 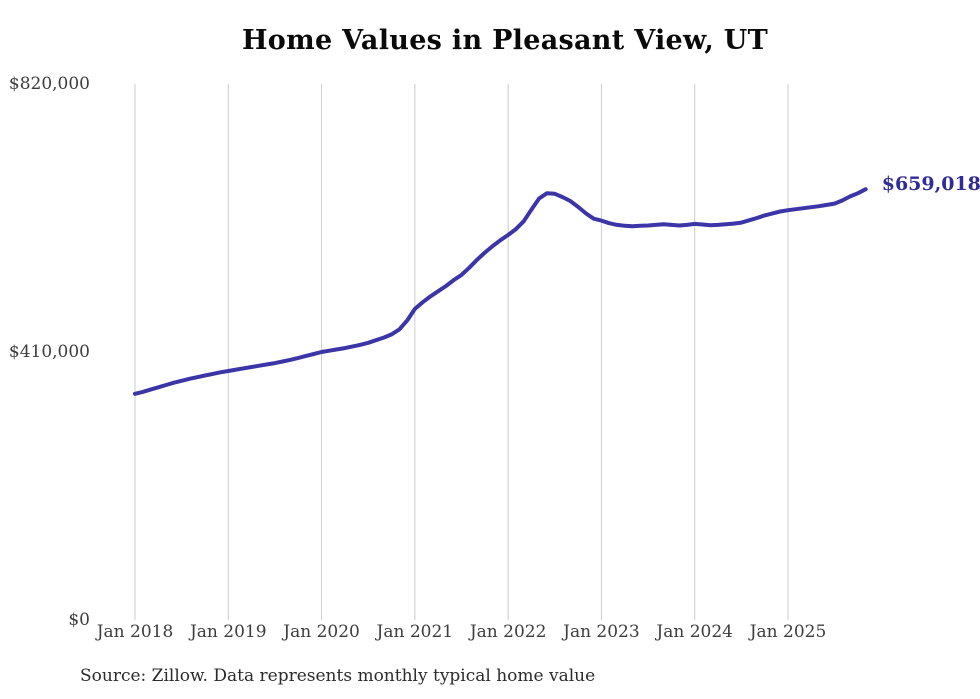 What do you see at coordinates (49, 84) in the screenshot?
I see `y-tick-label: $820,000` at bounding box center [49, 84].